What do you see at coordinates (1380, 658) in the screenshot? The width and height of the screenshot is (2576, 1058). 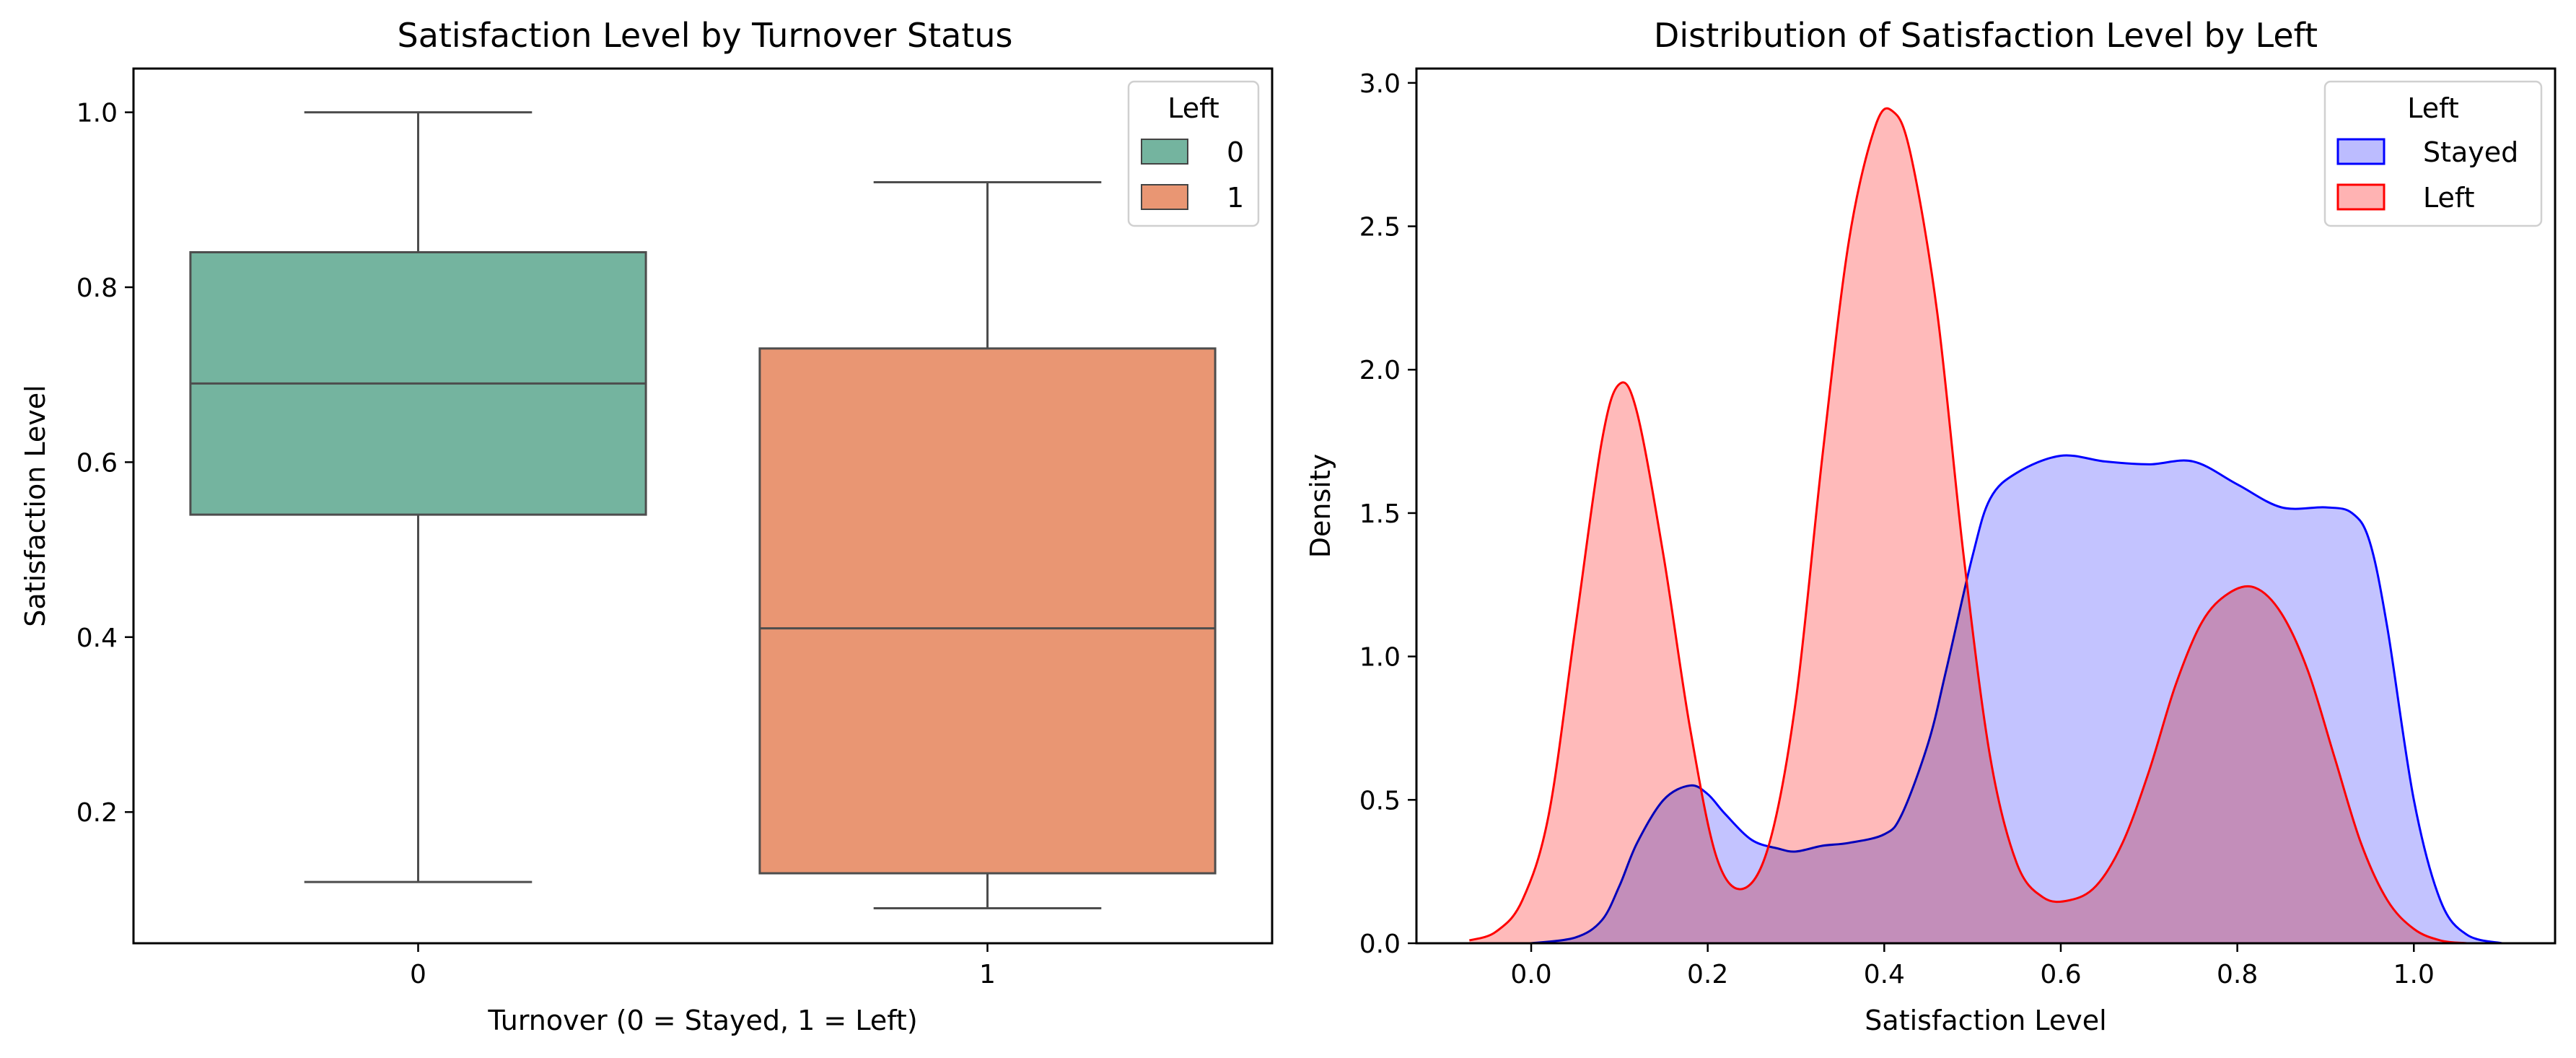 I see `density-y-tick-label: 1.0` at bounding box center [1380, 658].